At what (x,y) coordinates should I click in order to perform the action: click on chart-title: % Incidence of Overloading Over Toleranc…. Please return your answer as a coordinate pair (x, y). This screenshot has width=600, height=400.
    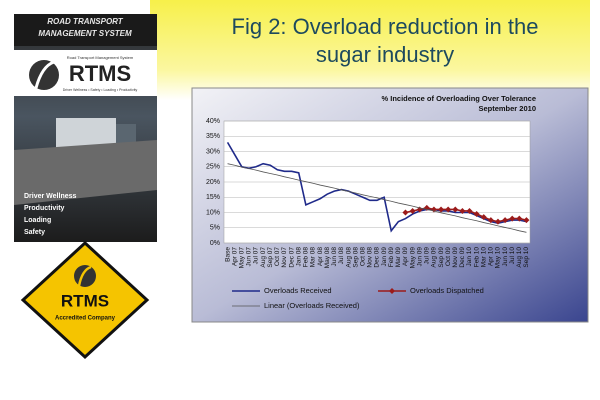
    Looking at the image, I should click on (459, 98).